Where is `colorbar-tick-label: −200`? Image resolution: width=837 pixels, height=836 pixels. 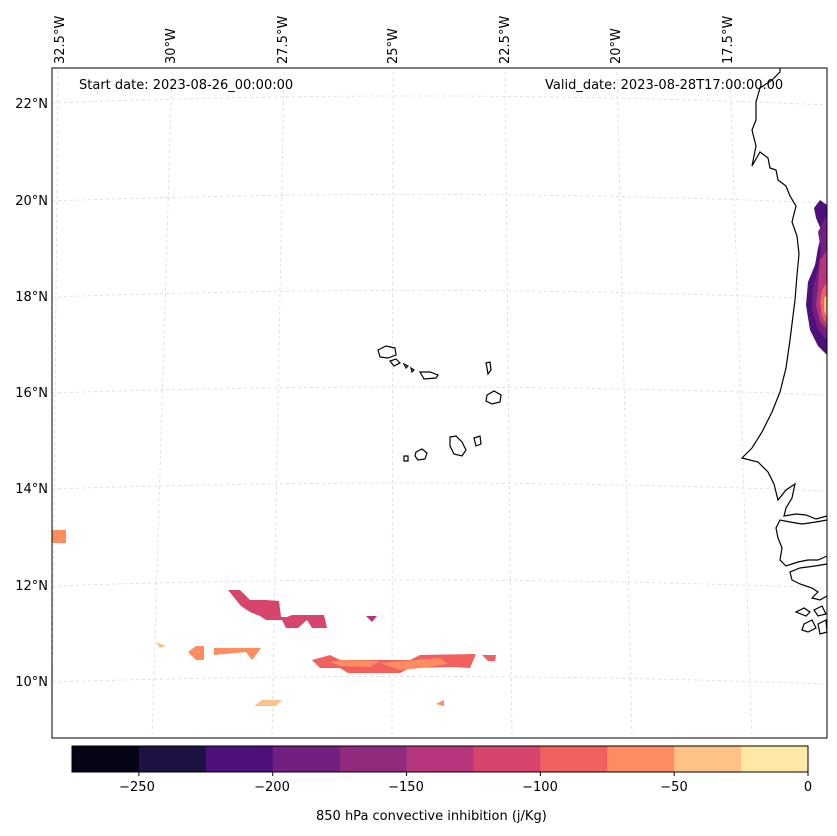 colorbar-tick-label: −200 is located at coordinates (272, 787).